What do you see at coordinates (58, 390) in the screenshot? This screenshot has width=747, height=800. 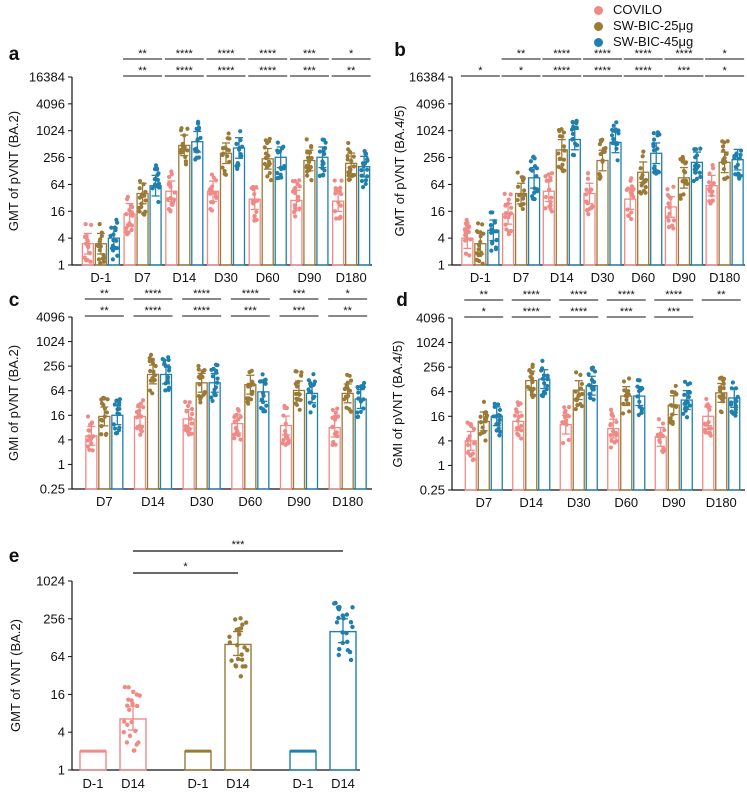 I see `y-tick-label: 64` at bounding box center [58, 390].